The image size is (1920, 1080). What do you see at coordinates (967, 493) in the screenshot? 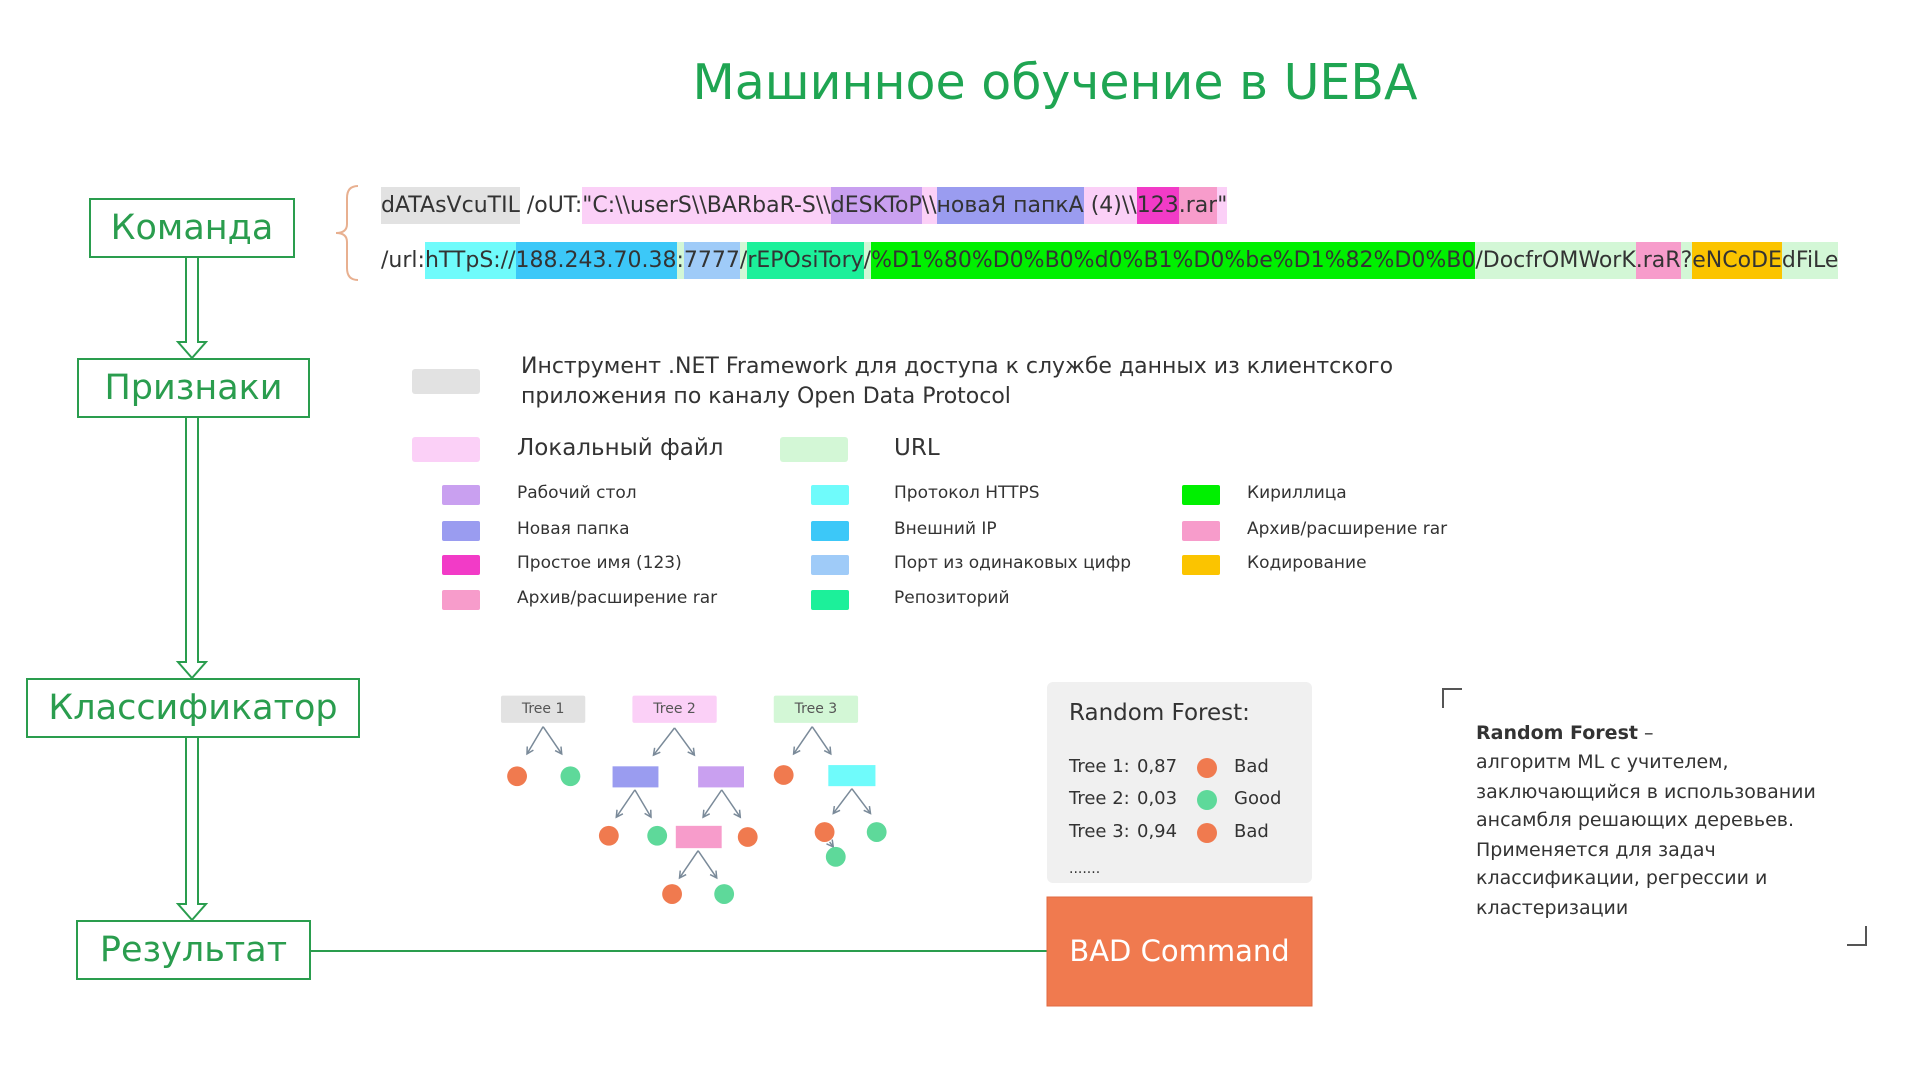
I see `legend-item: Протокол HTTPS` at bounding box center [967, 493].